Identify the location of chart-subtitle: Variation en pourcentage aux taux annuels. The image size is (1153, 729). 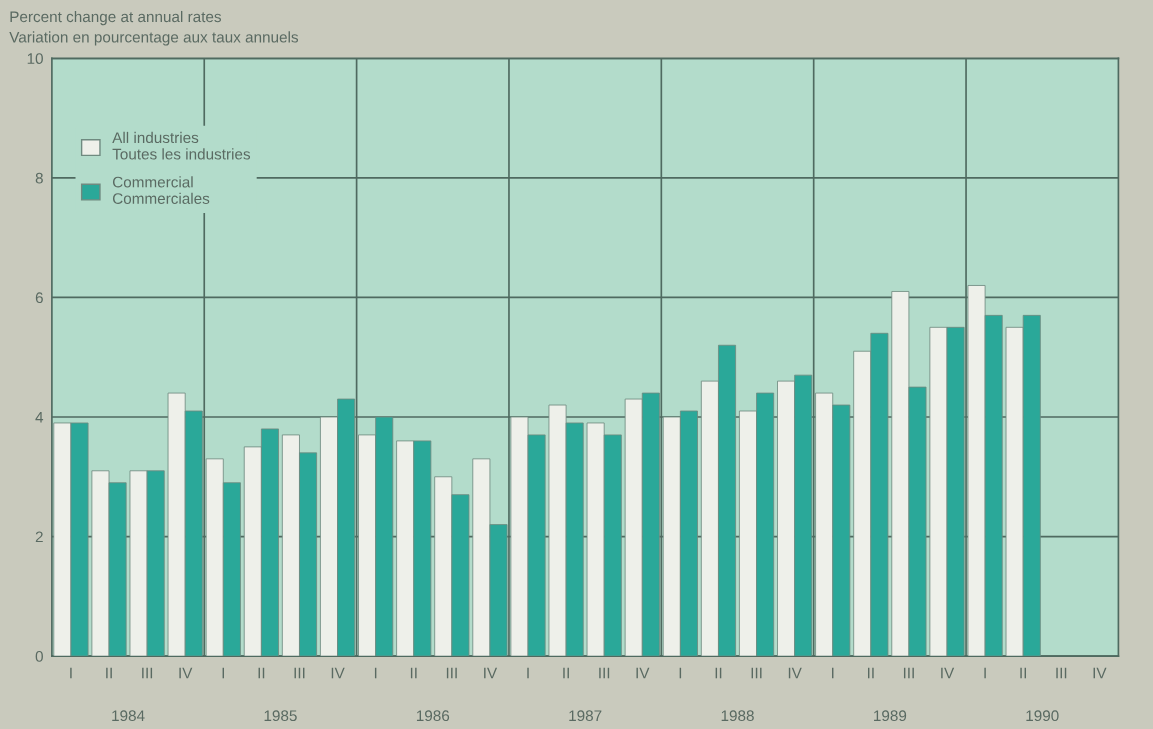
(154, 38).